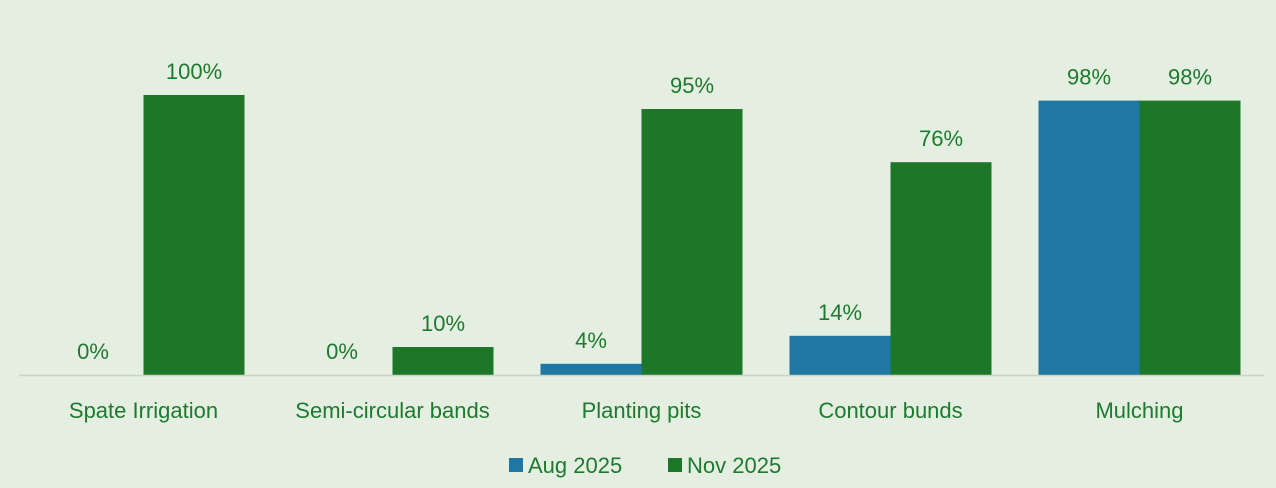  I want to click on data-label: 76%, so click(941, 138).